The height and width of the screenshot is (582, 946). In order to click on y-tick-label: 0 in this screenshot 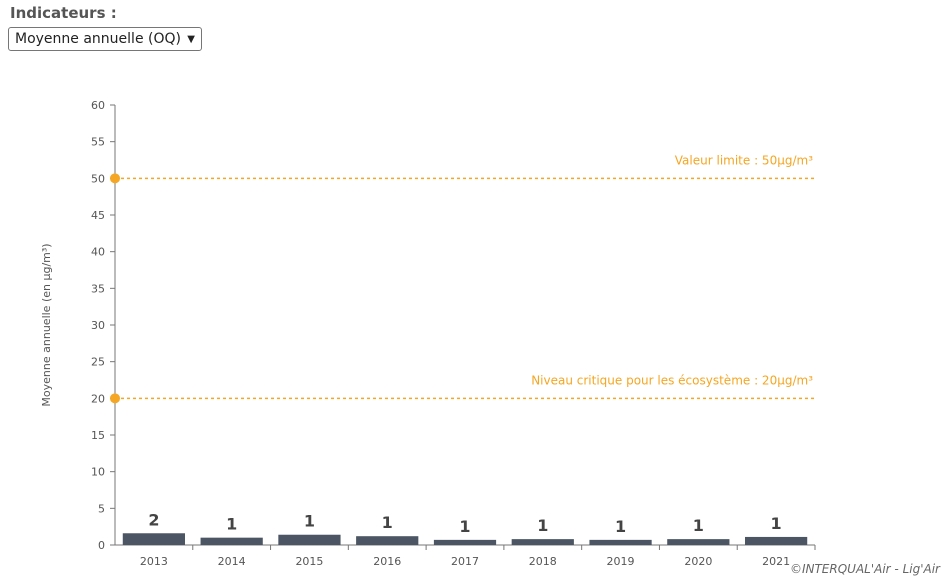, I will do `click(101, 545)`.